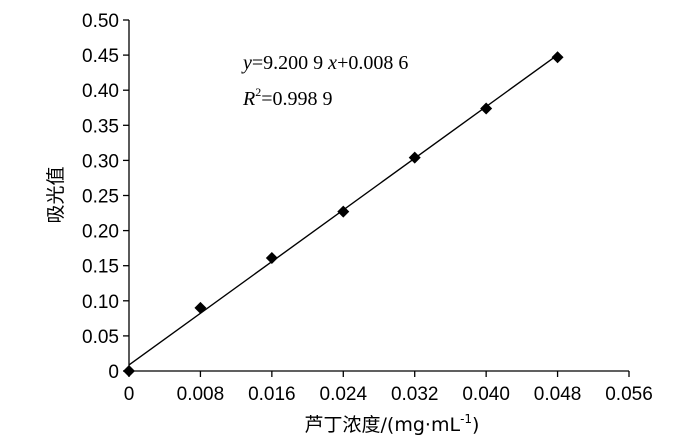  What do you see at coordinates (100, 232) in the screenshot?
I see `y-tick-label: 0.20` at bounding box center [100, 232].